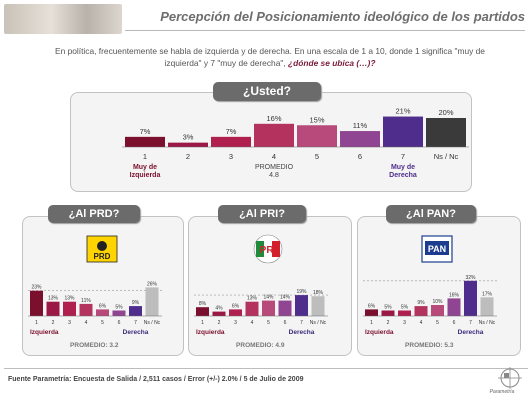  What do you see at coordinates (63, 19) in the screenshot?
I see `header-photo` at bounding box center [63, 19].